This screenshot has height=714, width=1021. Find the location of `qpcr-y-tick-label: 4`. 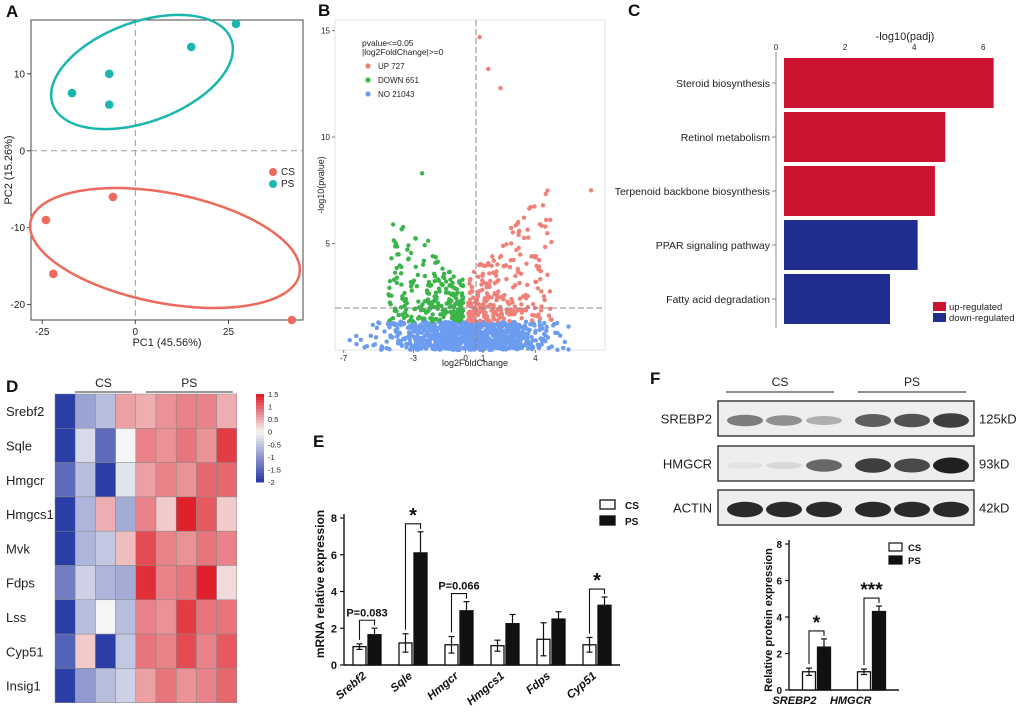

qpcr-y-tick-label: 4 is located at coordinates (334, 593).